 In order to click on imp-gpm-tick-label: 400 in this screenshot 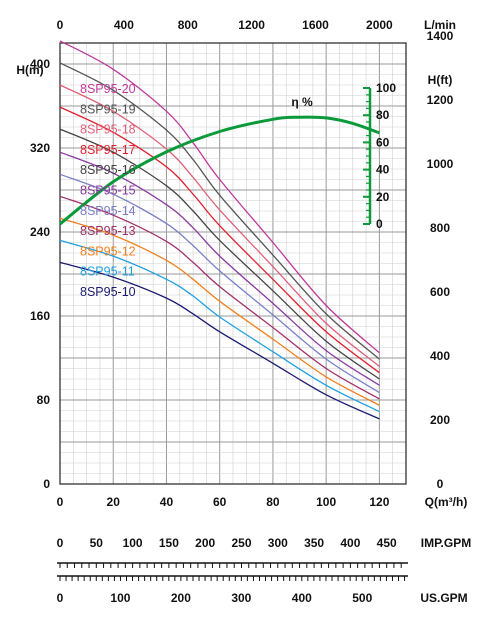, I will do `click(350, 543)`.